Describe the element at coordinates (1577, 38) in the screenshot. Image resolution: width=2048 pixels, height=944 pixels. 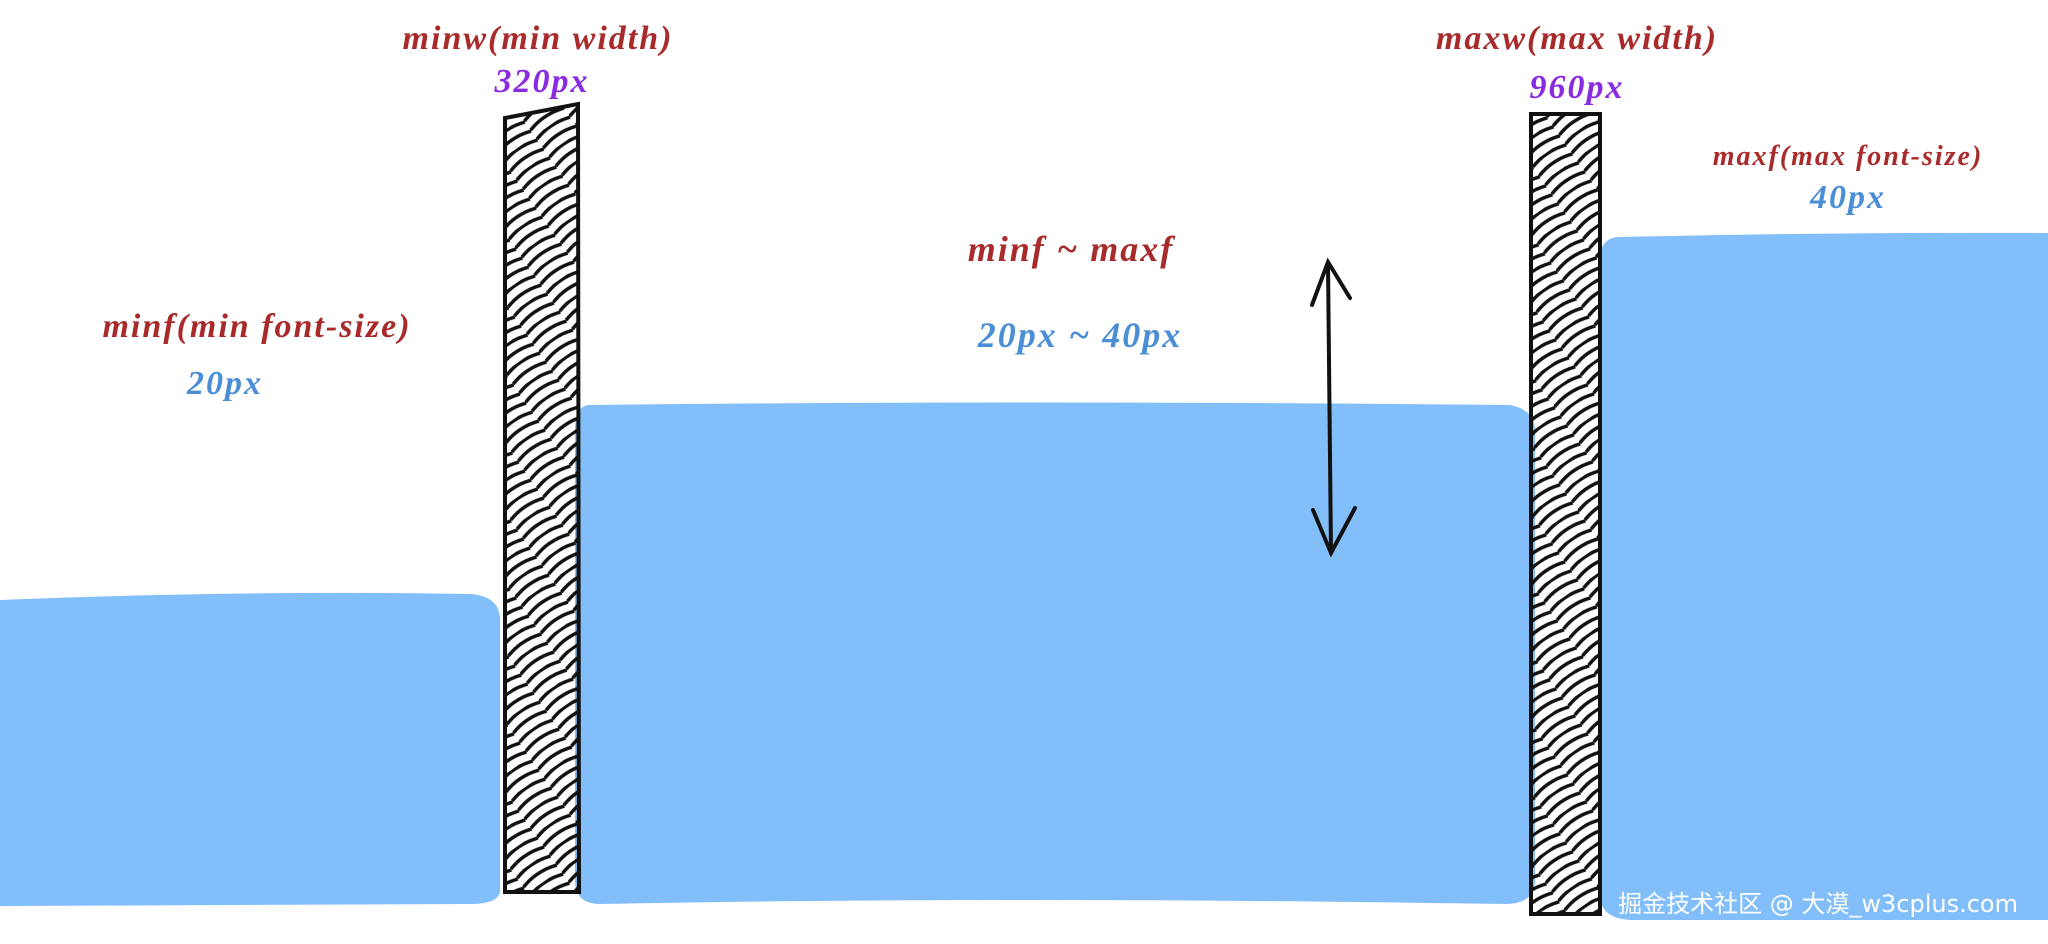
I see `max-width-title: maxw(max width)` at that location.